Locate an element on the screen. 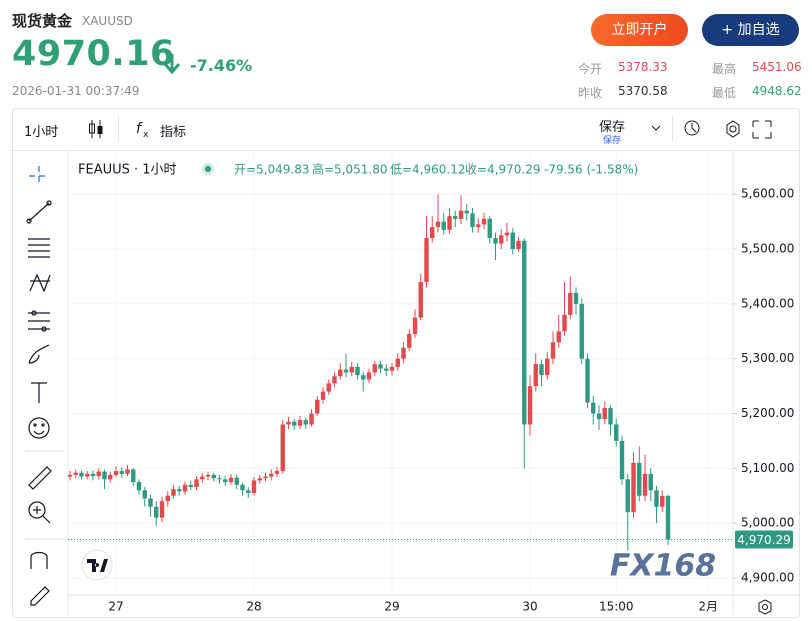  legend-open: 开=5,049.83 is located at coordinates (272, 170).